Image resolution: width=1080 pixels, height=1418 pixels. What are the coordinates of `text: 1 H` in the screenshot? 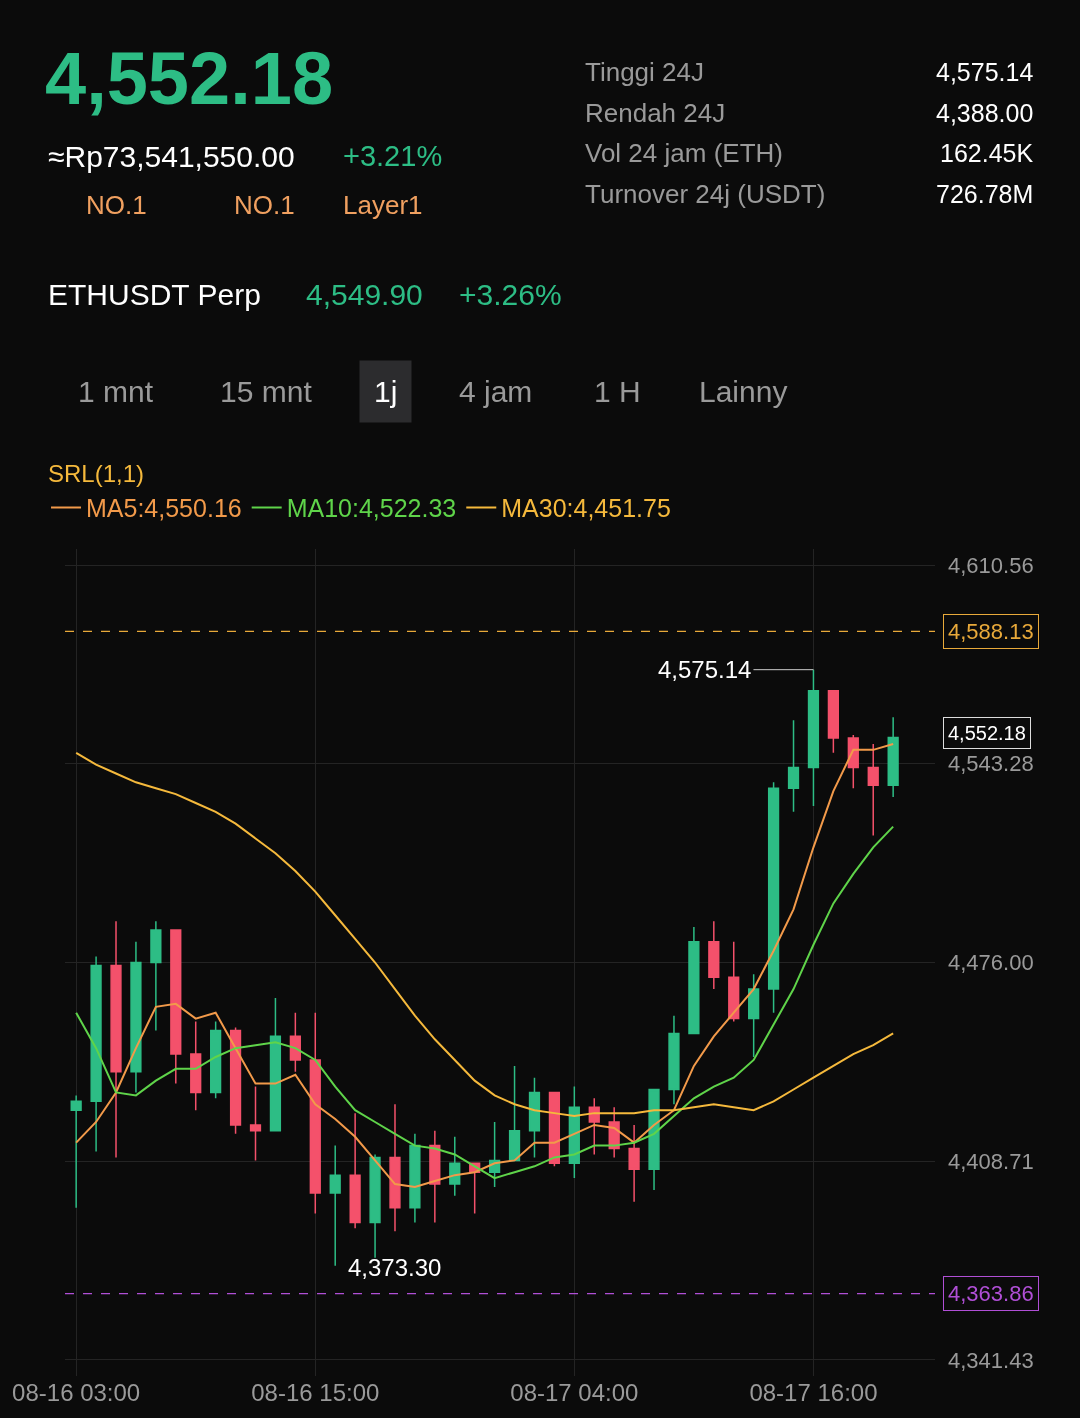 It's located at (617, 391).